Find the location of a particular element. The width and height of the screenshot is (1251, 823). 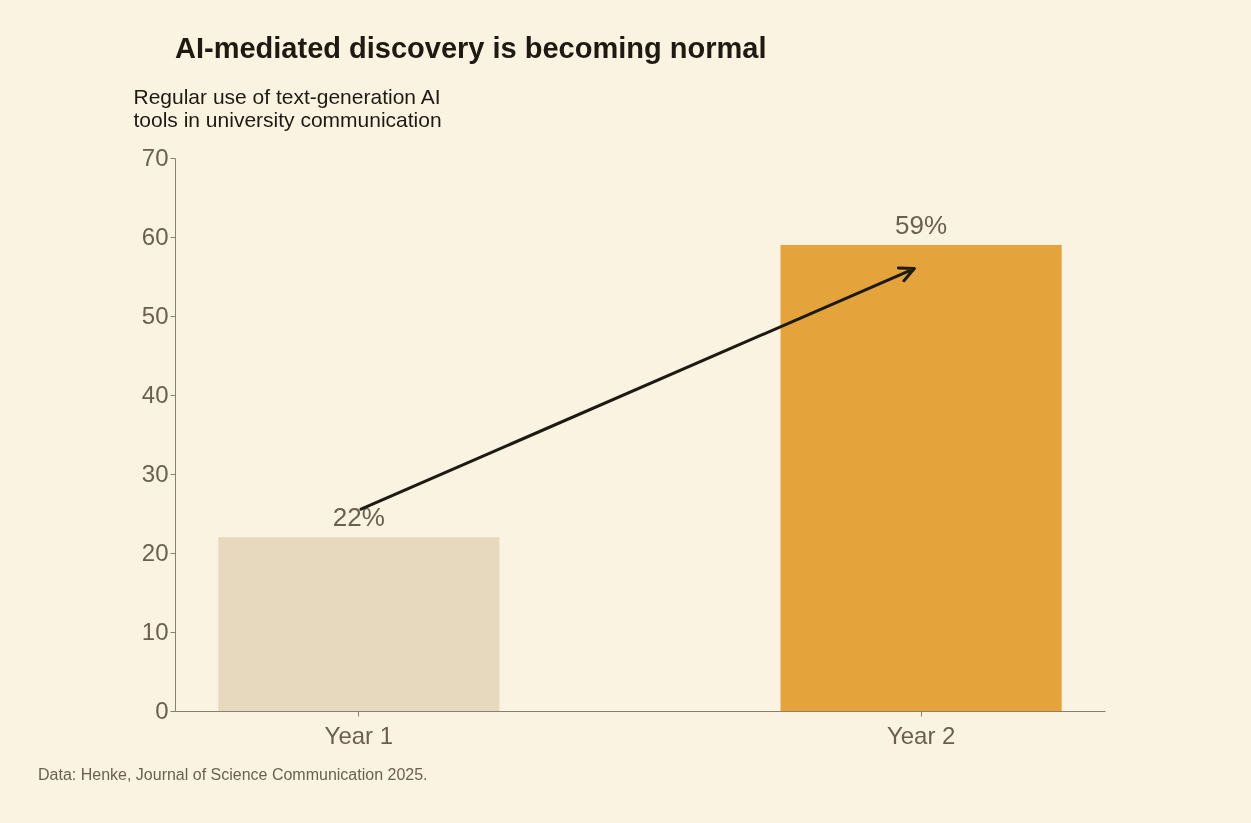

data-label: 22% is located at coordinates (358, 517).